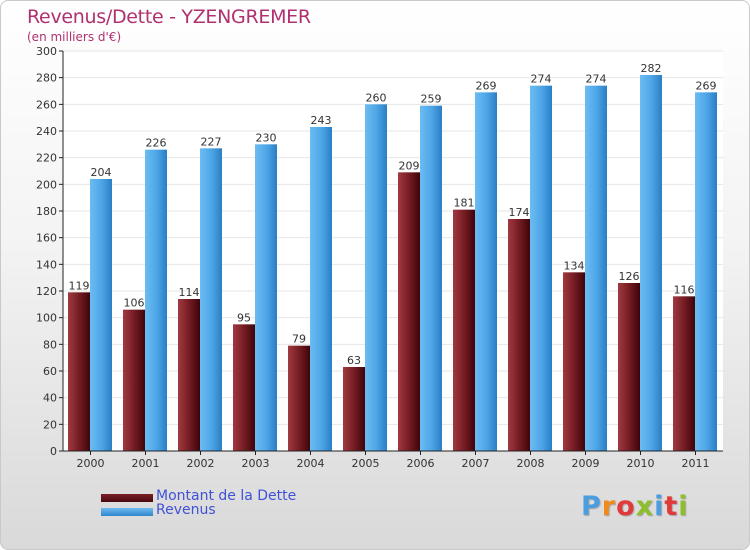 The image size is (750, 550). I want to click on y-tick-label: 0, so click(53, 451).